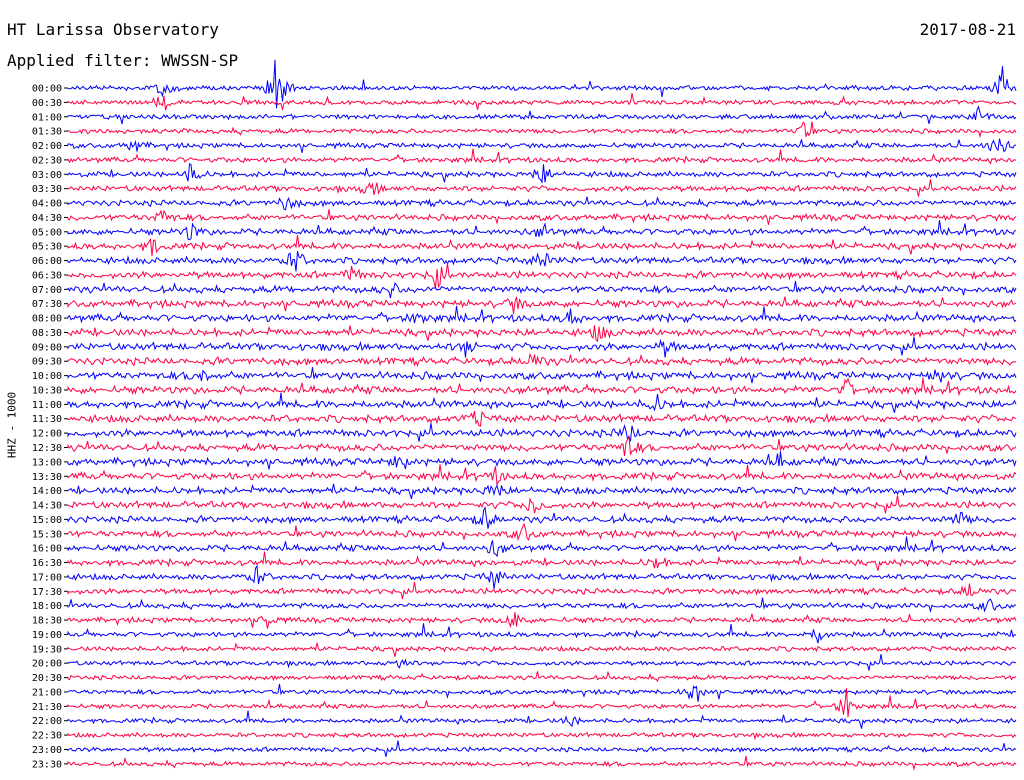 Image resolution: width=1024 pixels, height=780 pixels. What do you see at coordinates (47, 175) in the screenshot?
I see `row-label-0300: 03:00` at bounding box center [47, 175].